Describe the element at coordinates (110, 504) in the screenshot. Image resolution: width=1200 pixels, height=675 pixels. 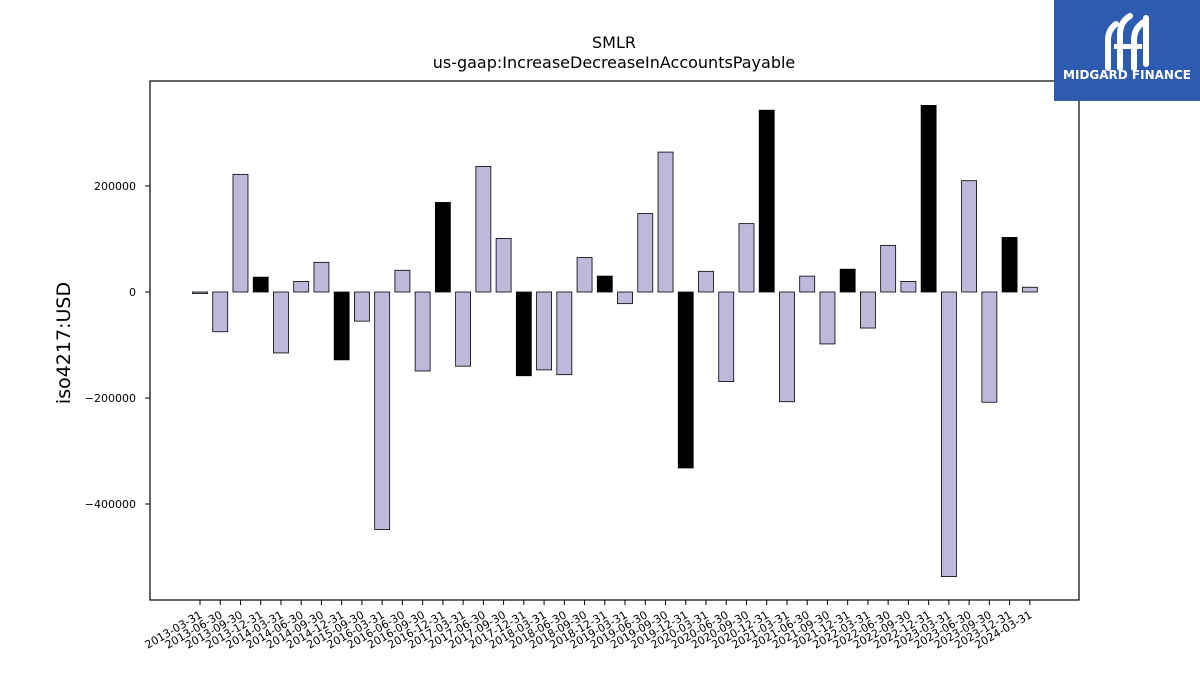
I see `y-tick-label: −400000` at that location.